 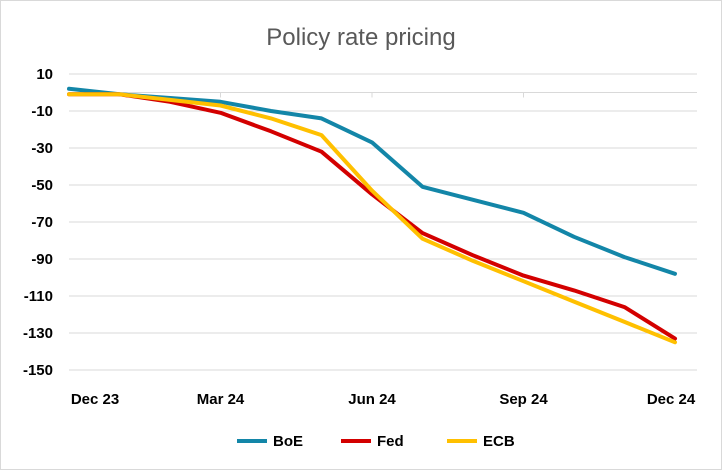 I want to click on legend-label-fed: Fed, so click(x=390, y=441).